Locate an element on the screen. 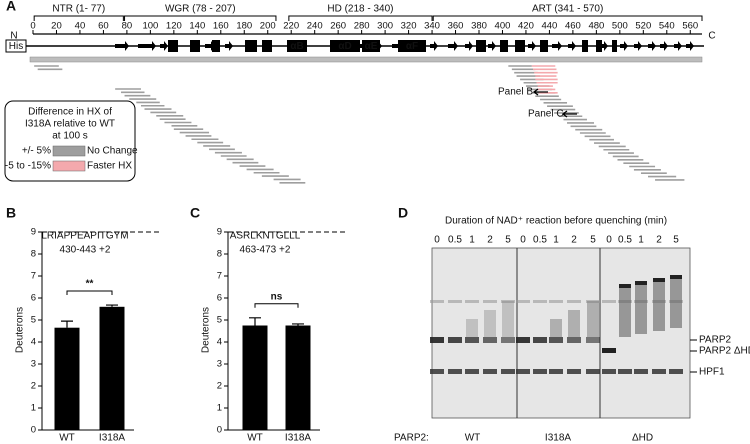 The width and height of the screenshot is (750, 444). tag-box is located at coordinates (16, 46).